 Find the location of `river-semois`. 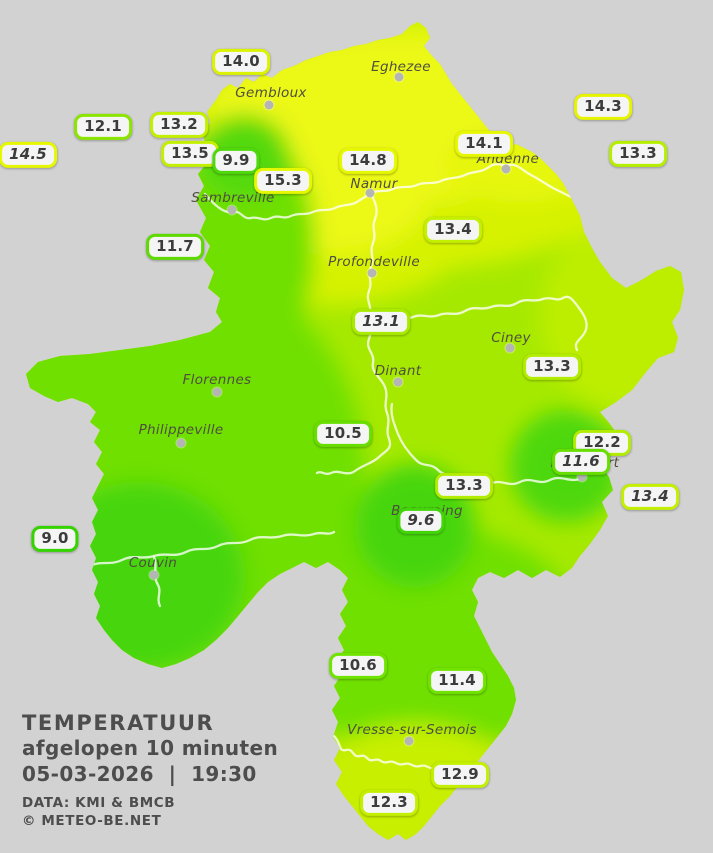

river-semois is located at coordinates (392, 752).